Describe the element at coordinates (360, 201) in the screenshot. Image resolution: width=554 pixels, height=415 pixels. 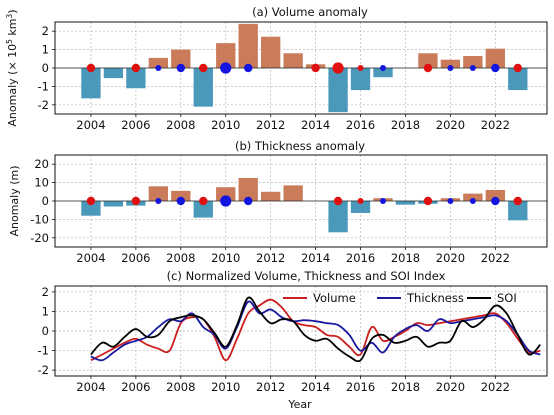
I see `marker-red-2016` at that location.